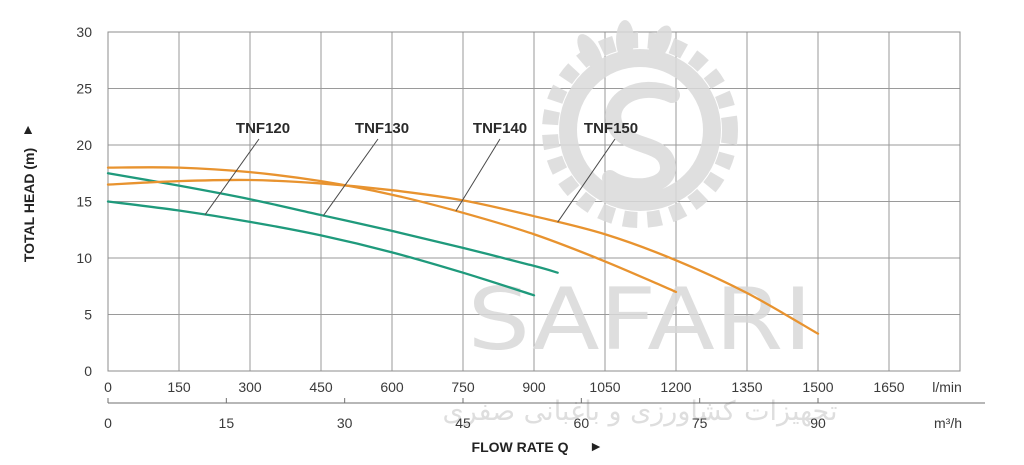  Describe the element at coordinates (888, 387) in the screenshot. I see `x-tick-label: 1650` at that location.